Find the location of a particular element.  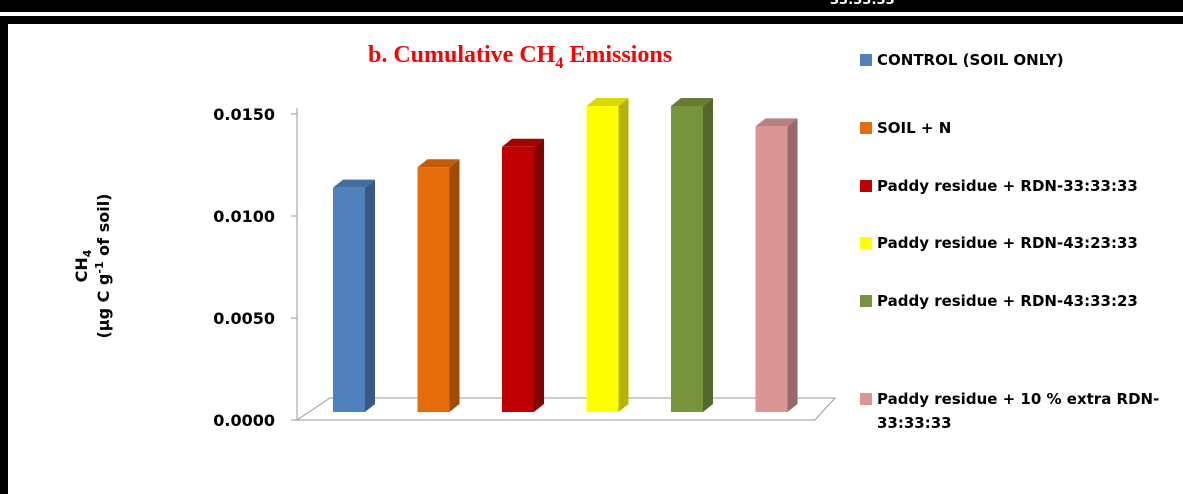

legend-label: Paddy residue + 10 % extra RDN-33:33:33 is located at coordinates (1018, 411).